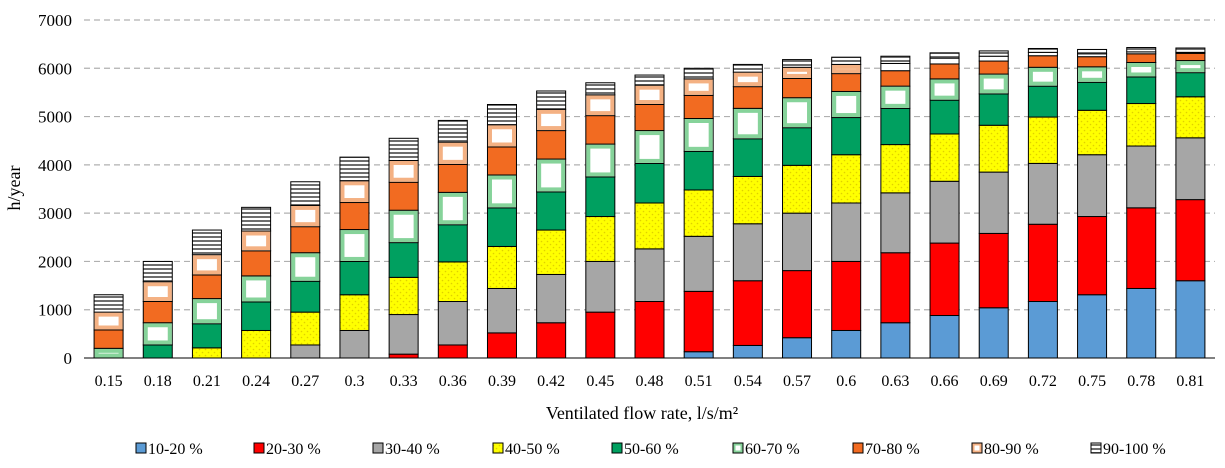  I want to click on x-tick-label: 0.66, so click(945, 381).